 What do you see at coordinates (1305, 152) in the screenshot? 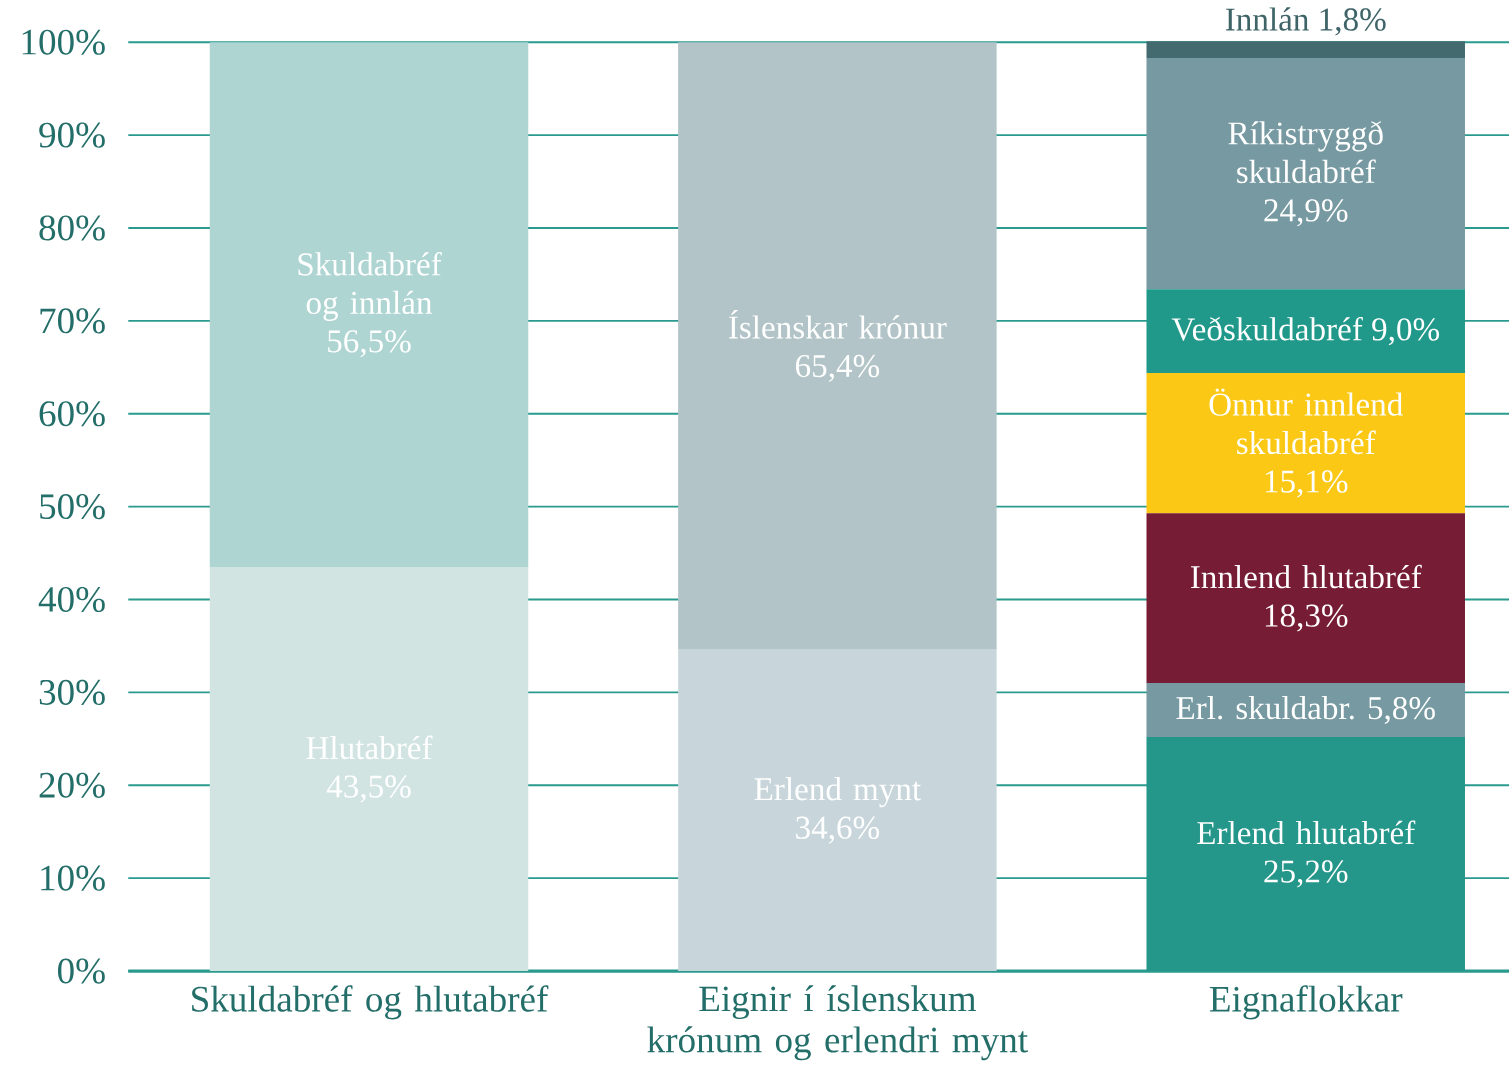
I see `series-label: Ríkistryggð skuldabréf` at bounding box center [1305, 152].